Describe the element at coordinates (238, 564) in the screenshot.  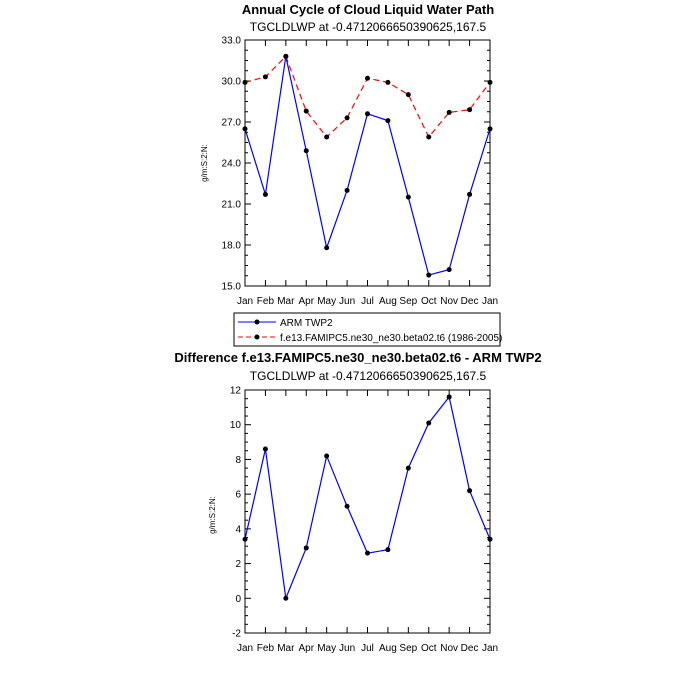
I see `chart-2-ytick-label: 2` at that location.